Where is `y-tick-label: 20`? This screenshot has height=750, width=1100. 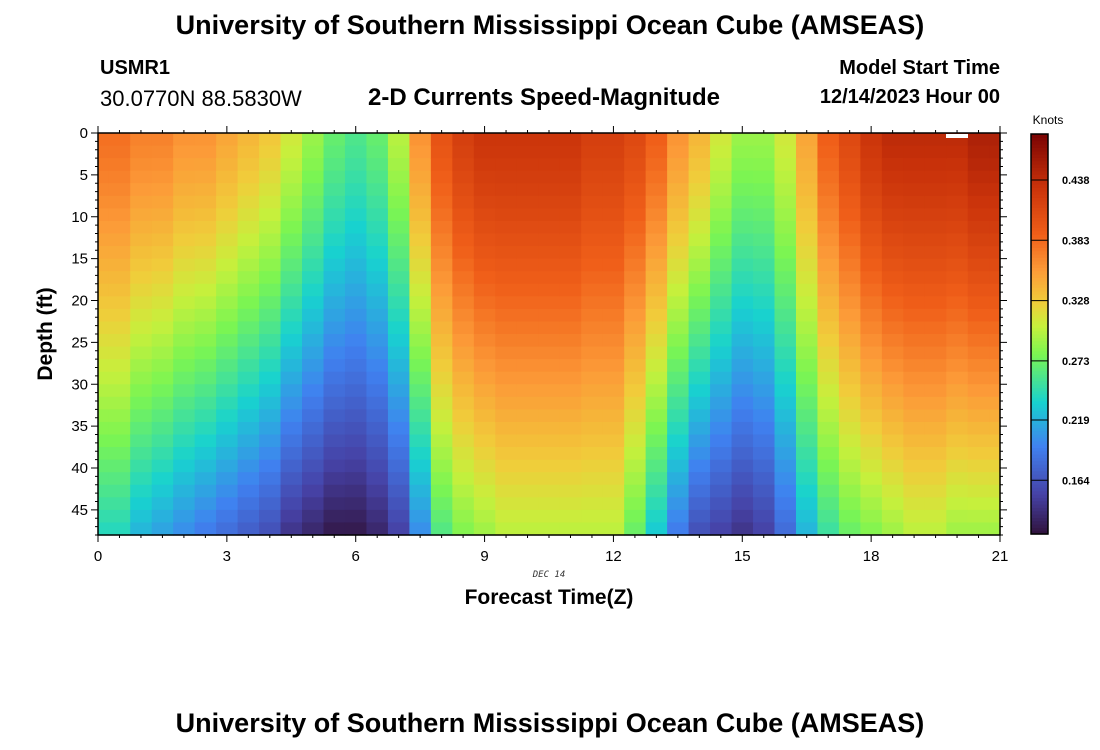 y-tick-label: 20 is located at coordinates (79, 301).